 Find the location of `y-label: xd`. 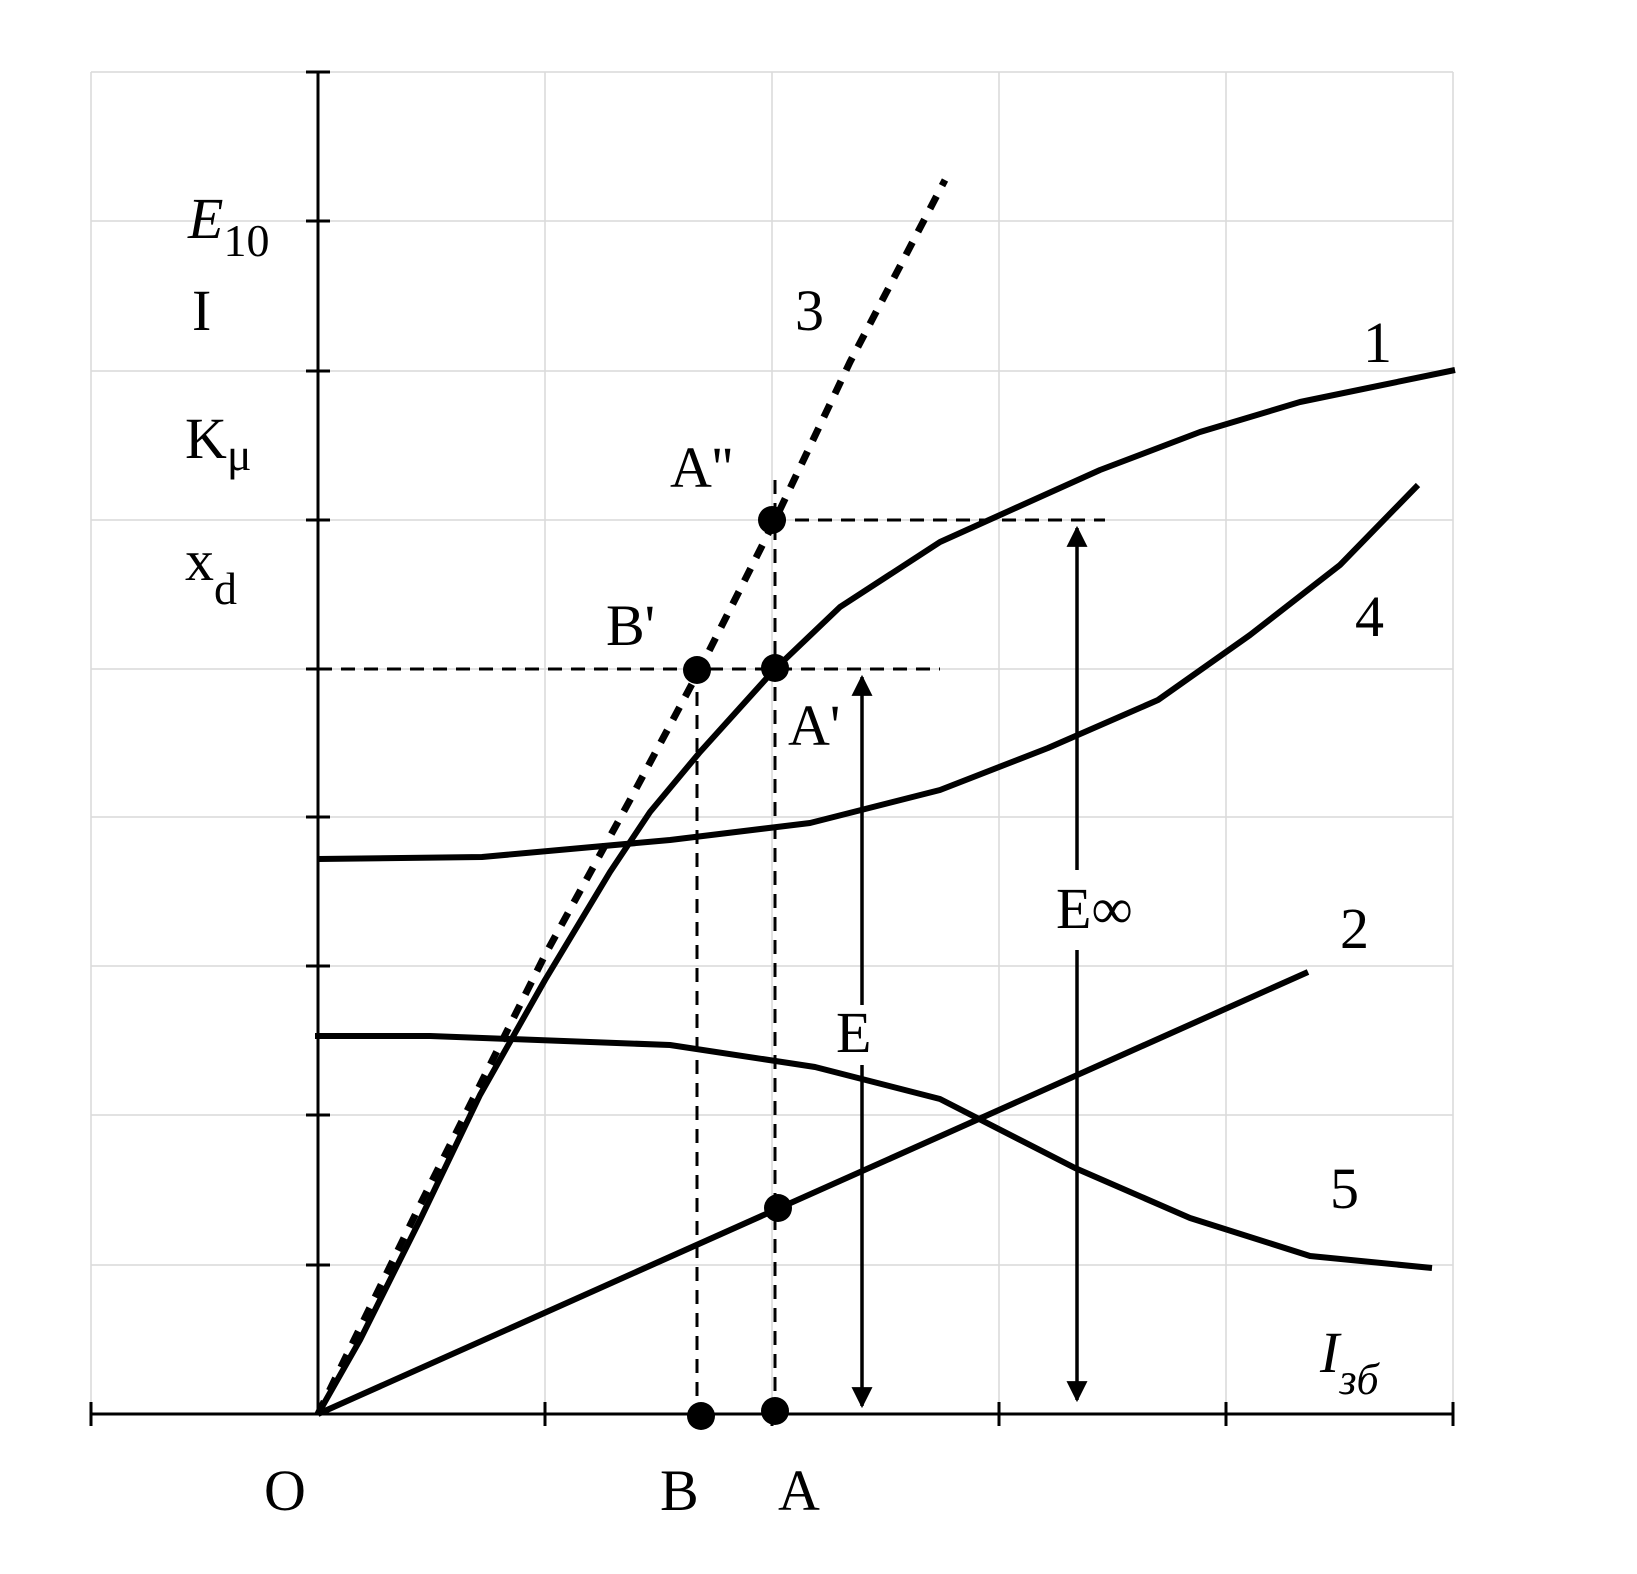

y-label: xd is located at coordinates (211, 571).